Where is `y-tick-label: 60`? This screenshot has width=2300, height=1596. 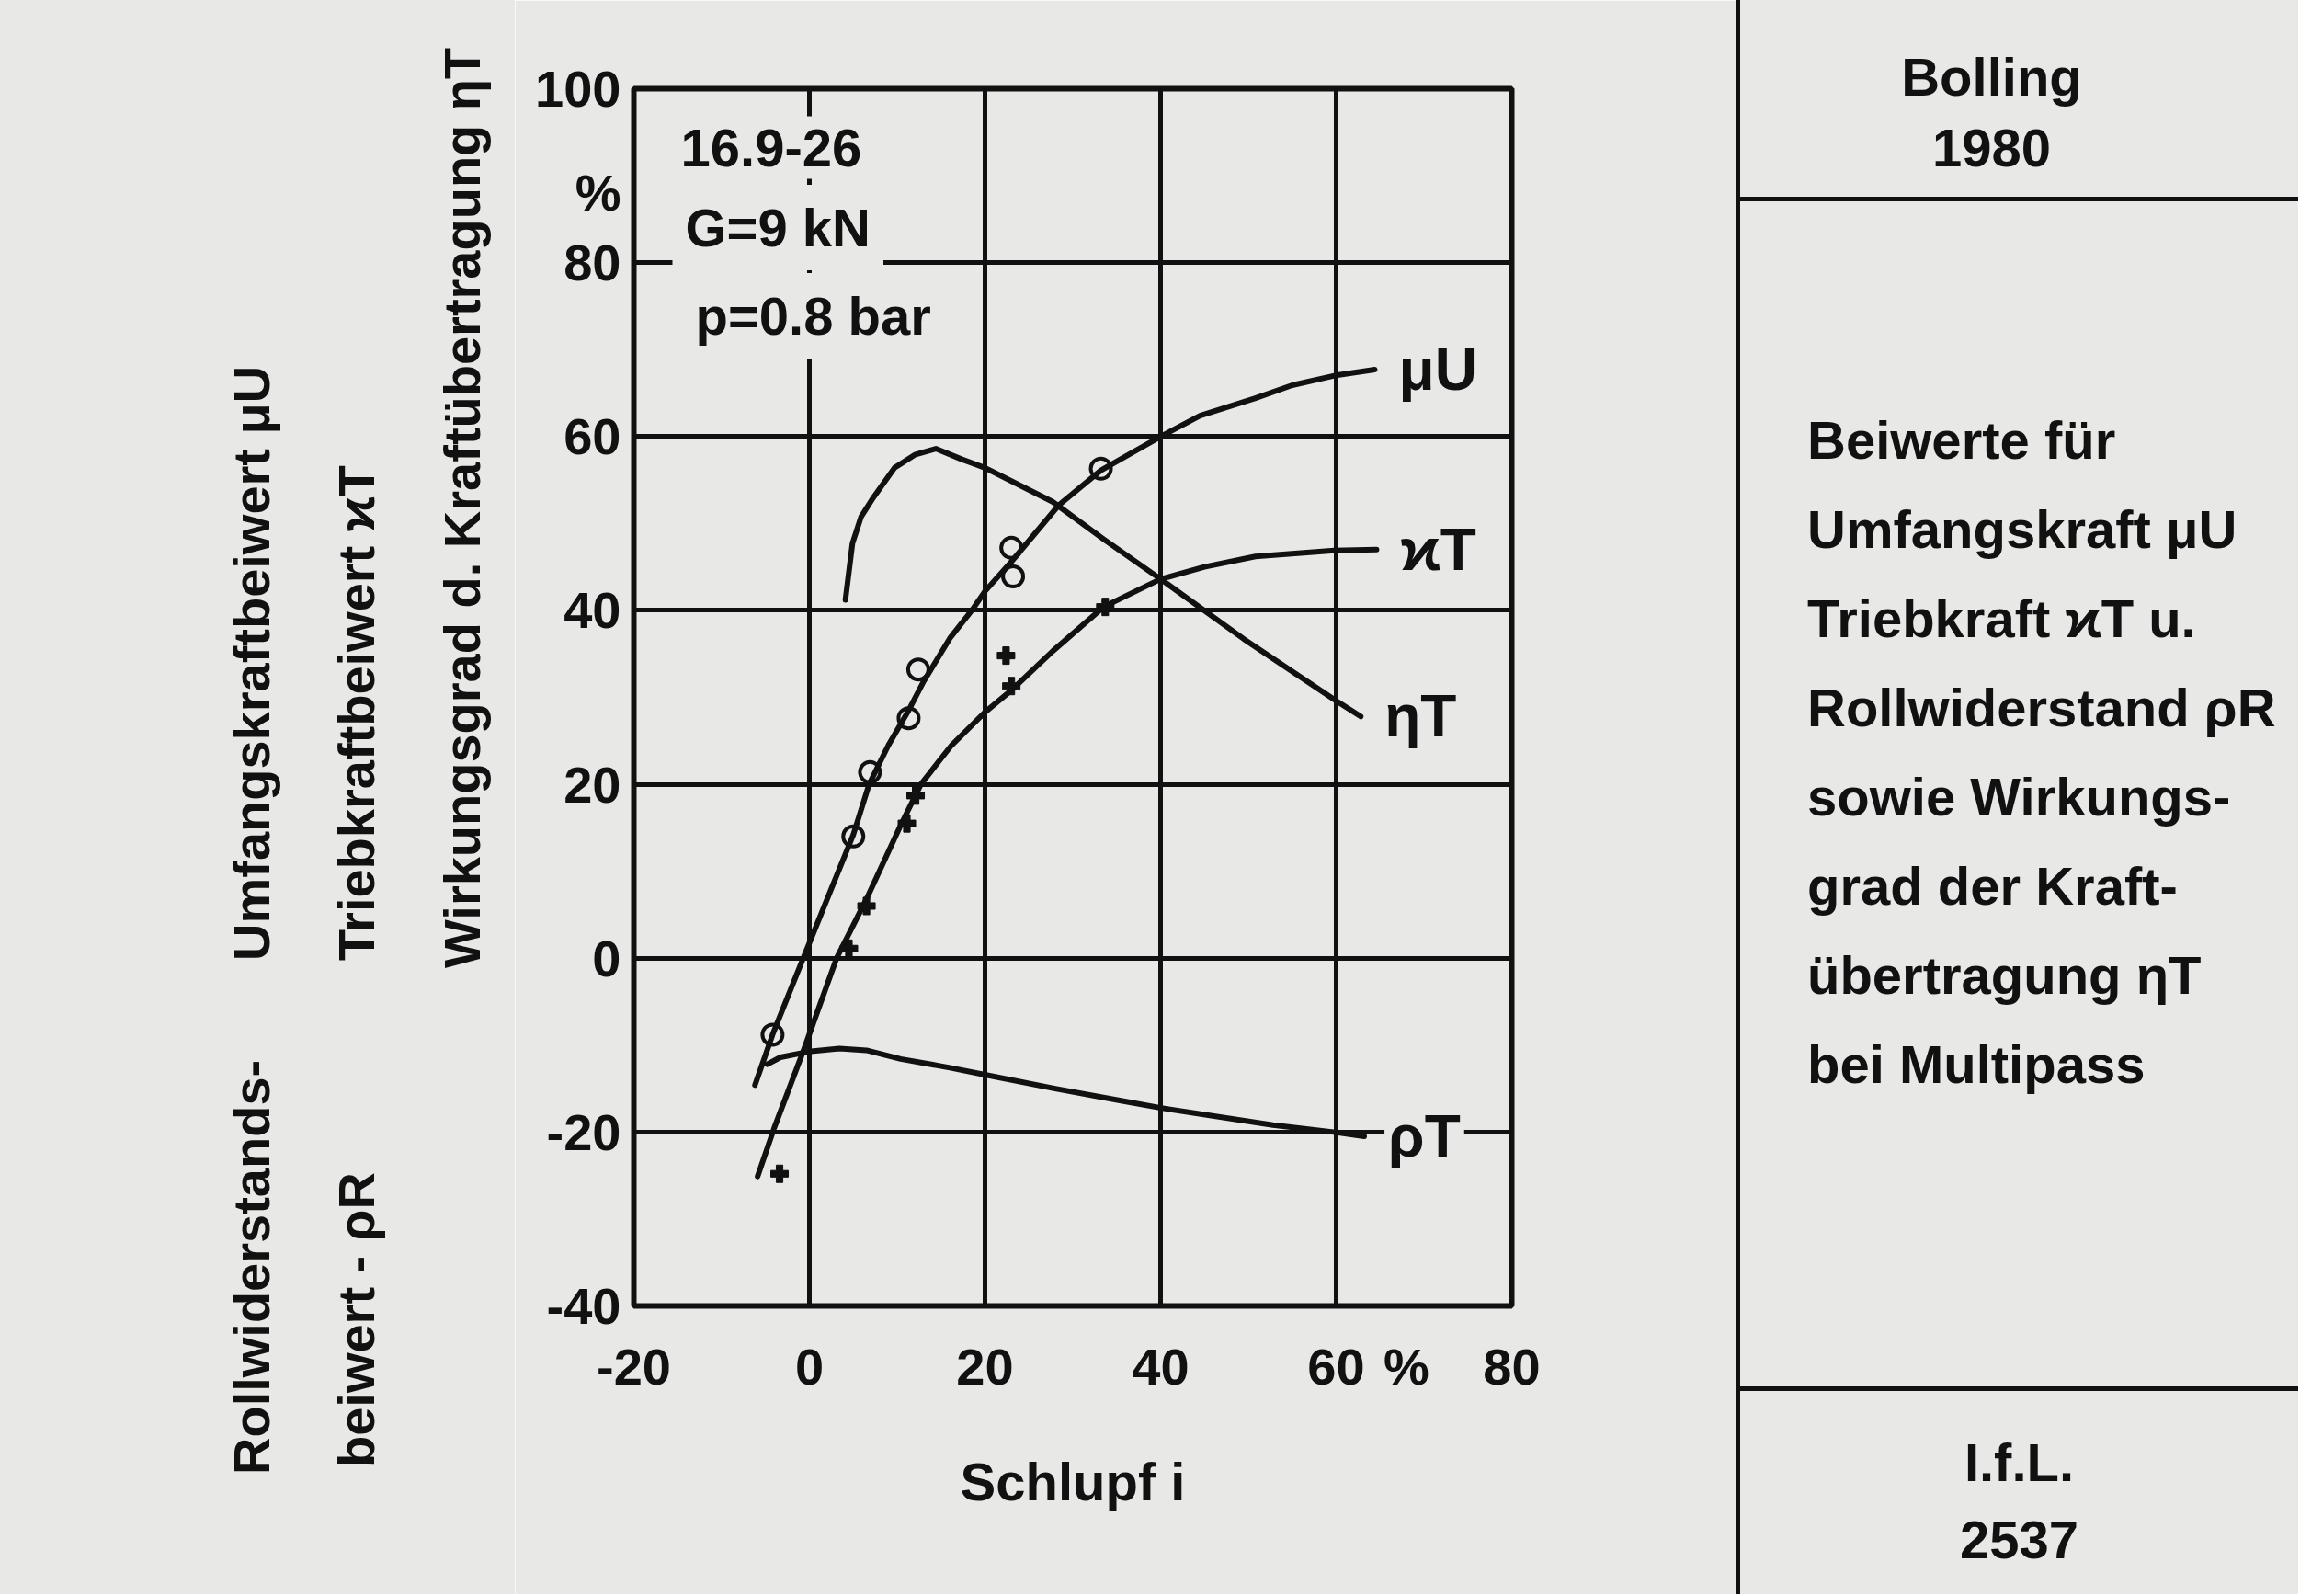
y-tick-label: 60 is located at coordinates (592, 436).